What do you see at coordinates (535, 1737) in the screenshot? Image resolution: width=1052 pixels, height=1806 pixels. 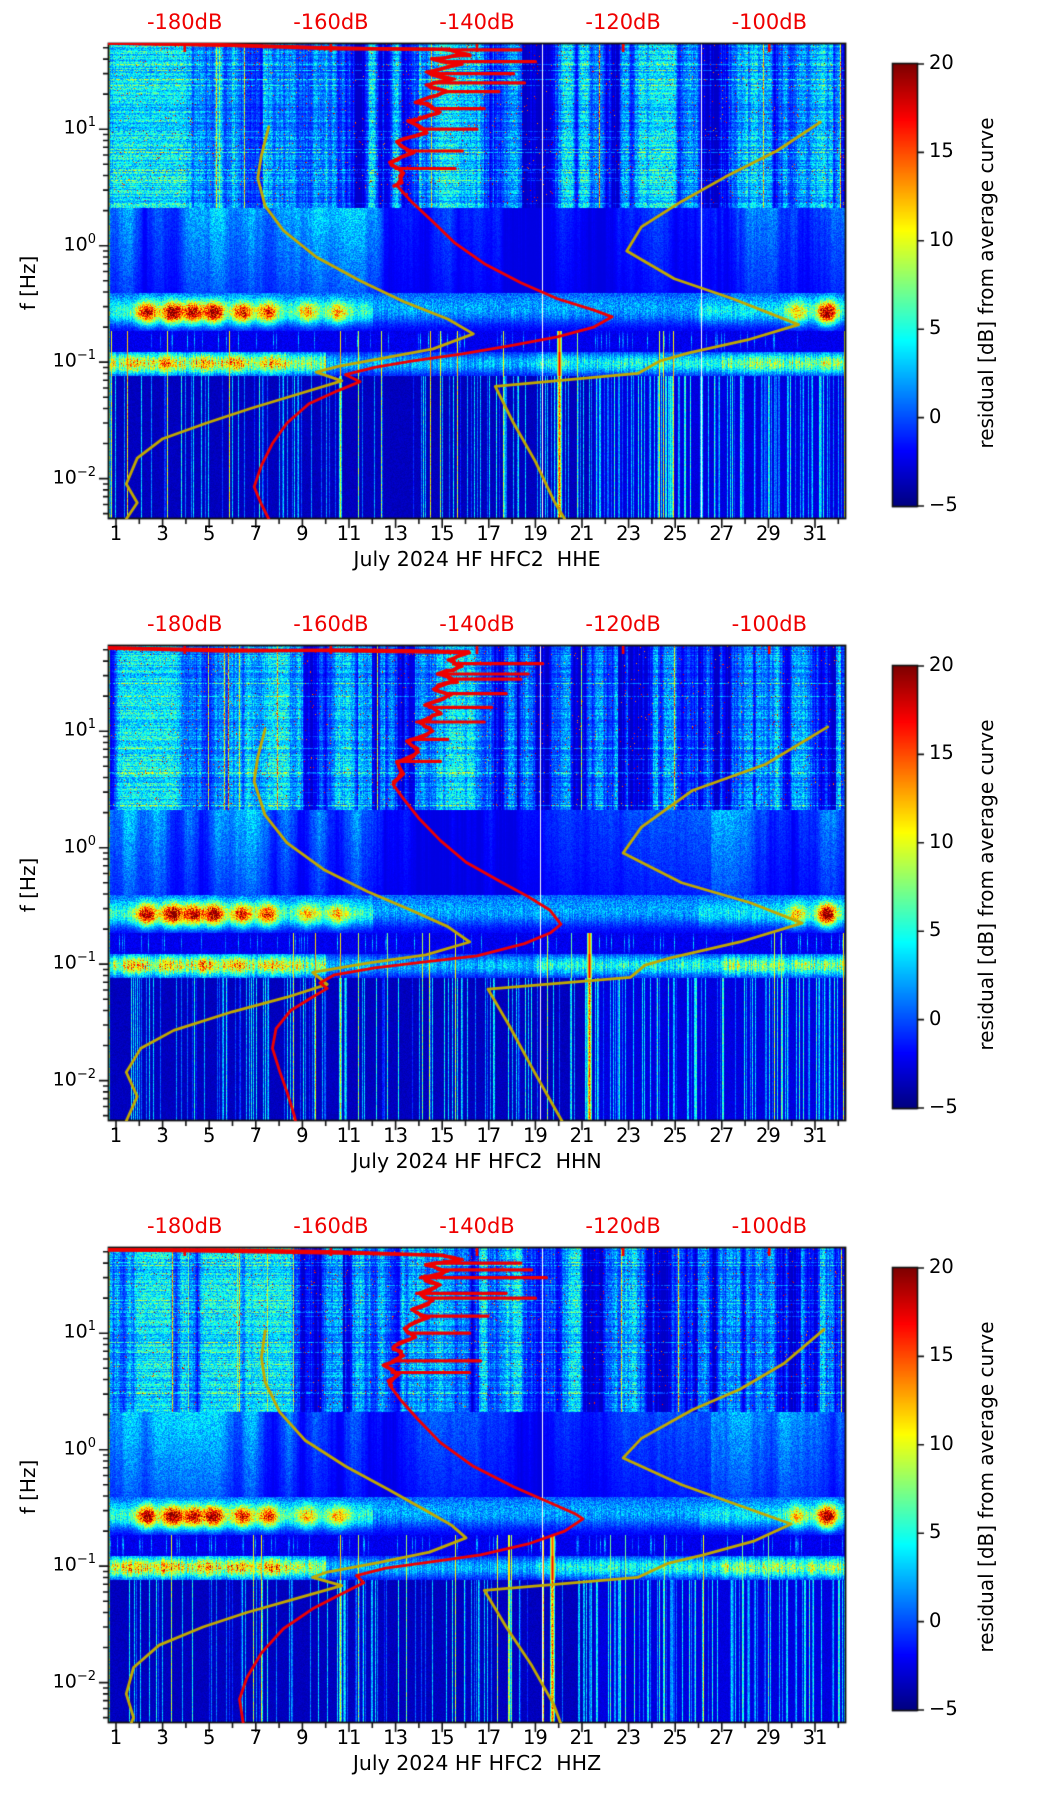 I see `x-axis-tick-label: 19` at bounding box center [535, 1737].